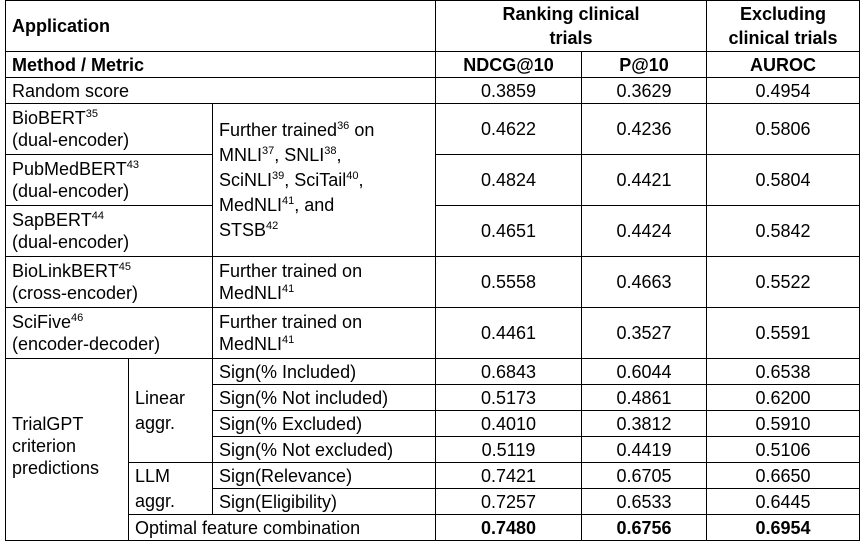 The height and width of the screenshot is (541, 863). What do you see at coordinates (644, 371) in the screenshot?
I see `trialgpt-row-0-p10: 0.6044` at bounding box center [644, 371].